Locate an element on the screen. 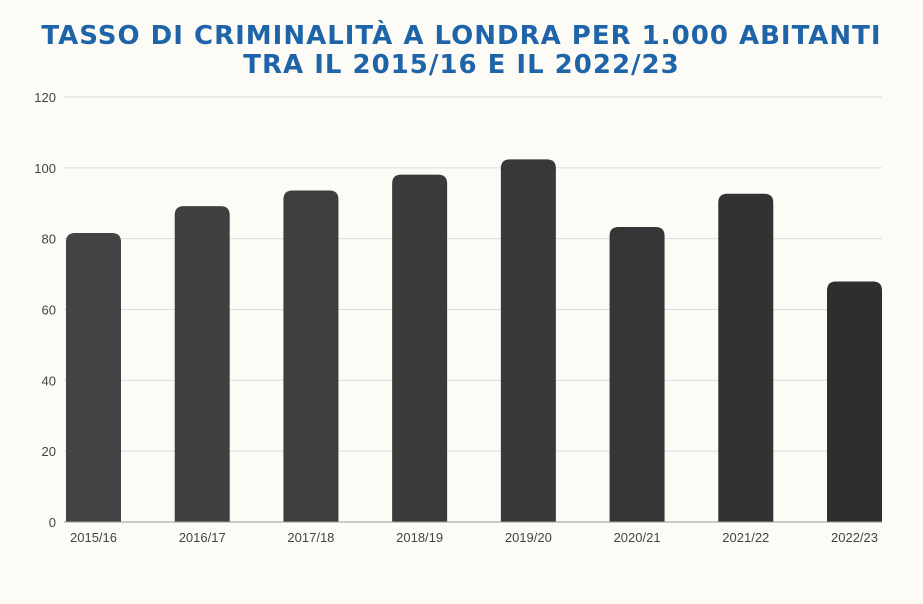  y-tick-label: 60 is located at coordinates (49, 310).